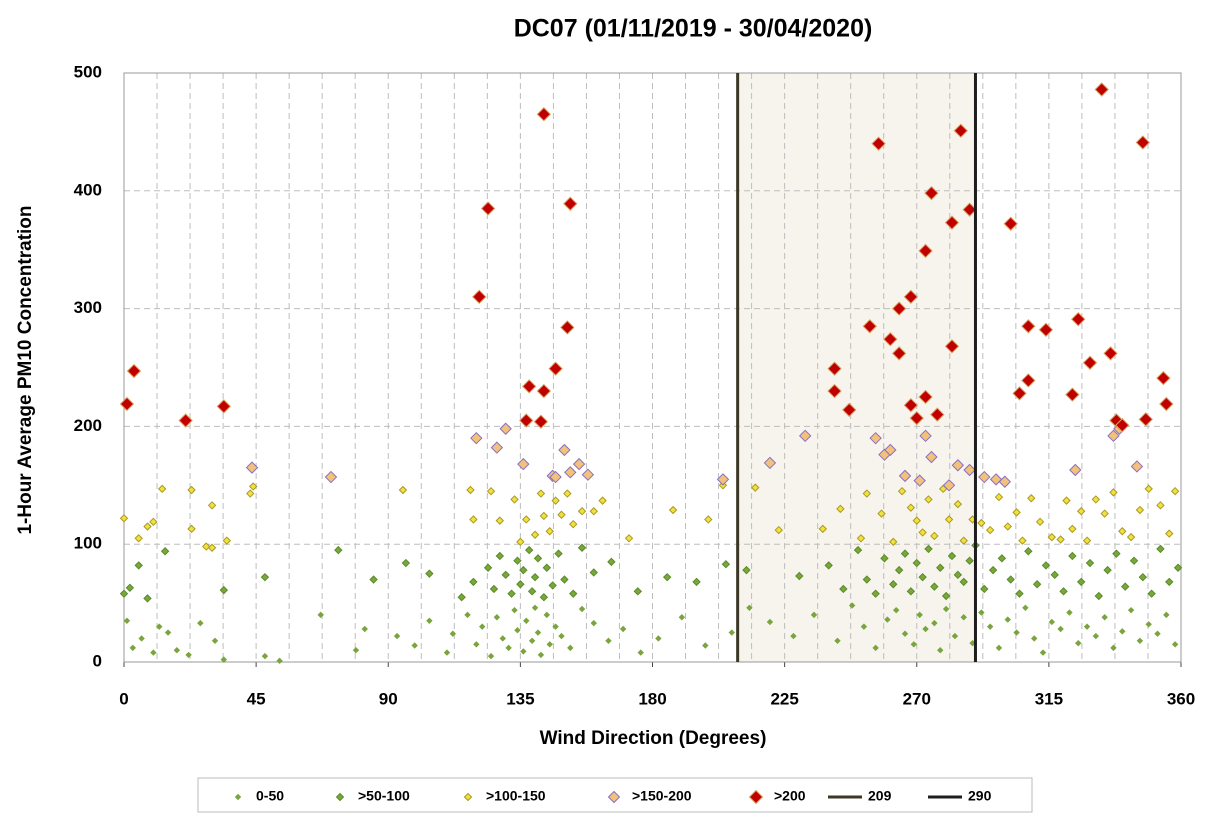 The height and width of the screenshot is (818, 1207). What do you see at coordinates (88, 307) in the screenshot?
I see `y-tick-label: 300` at bounding box center [88, 307].